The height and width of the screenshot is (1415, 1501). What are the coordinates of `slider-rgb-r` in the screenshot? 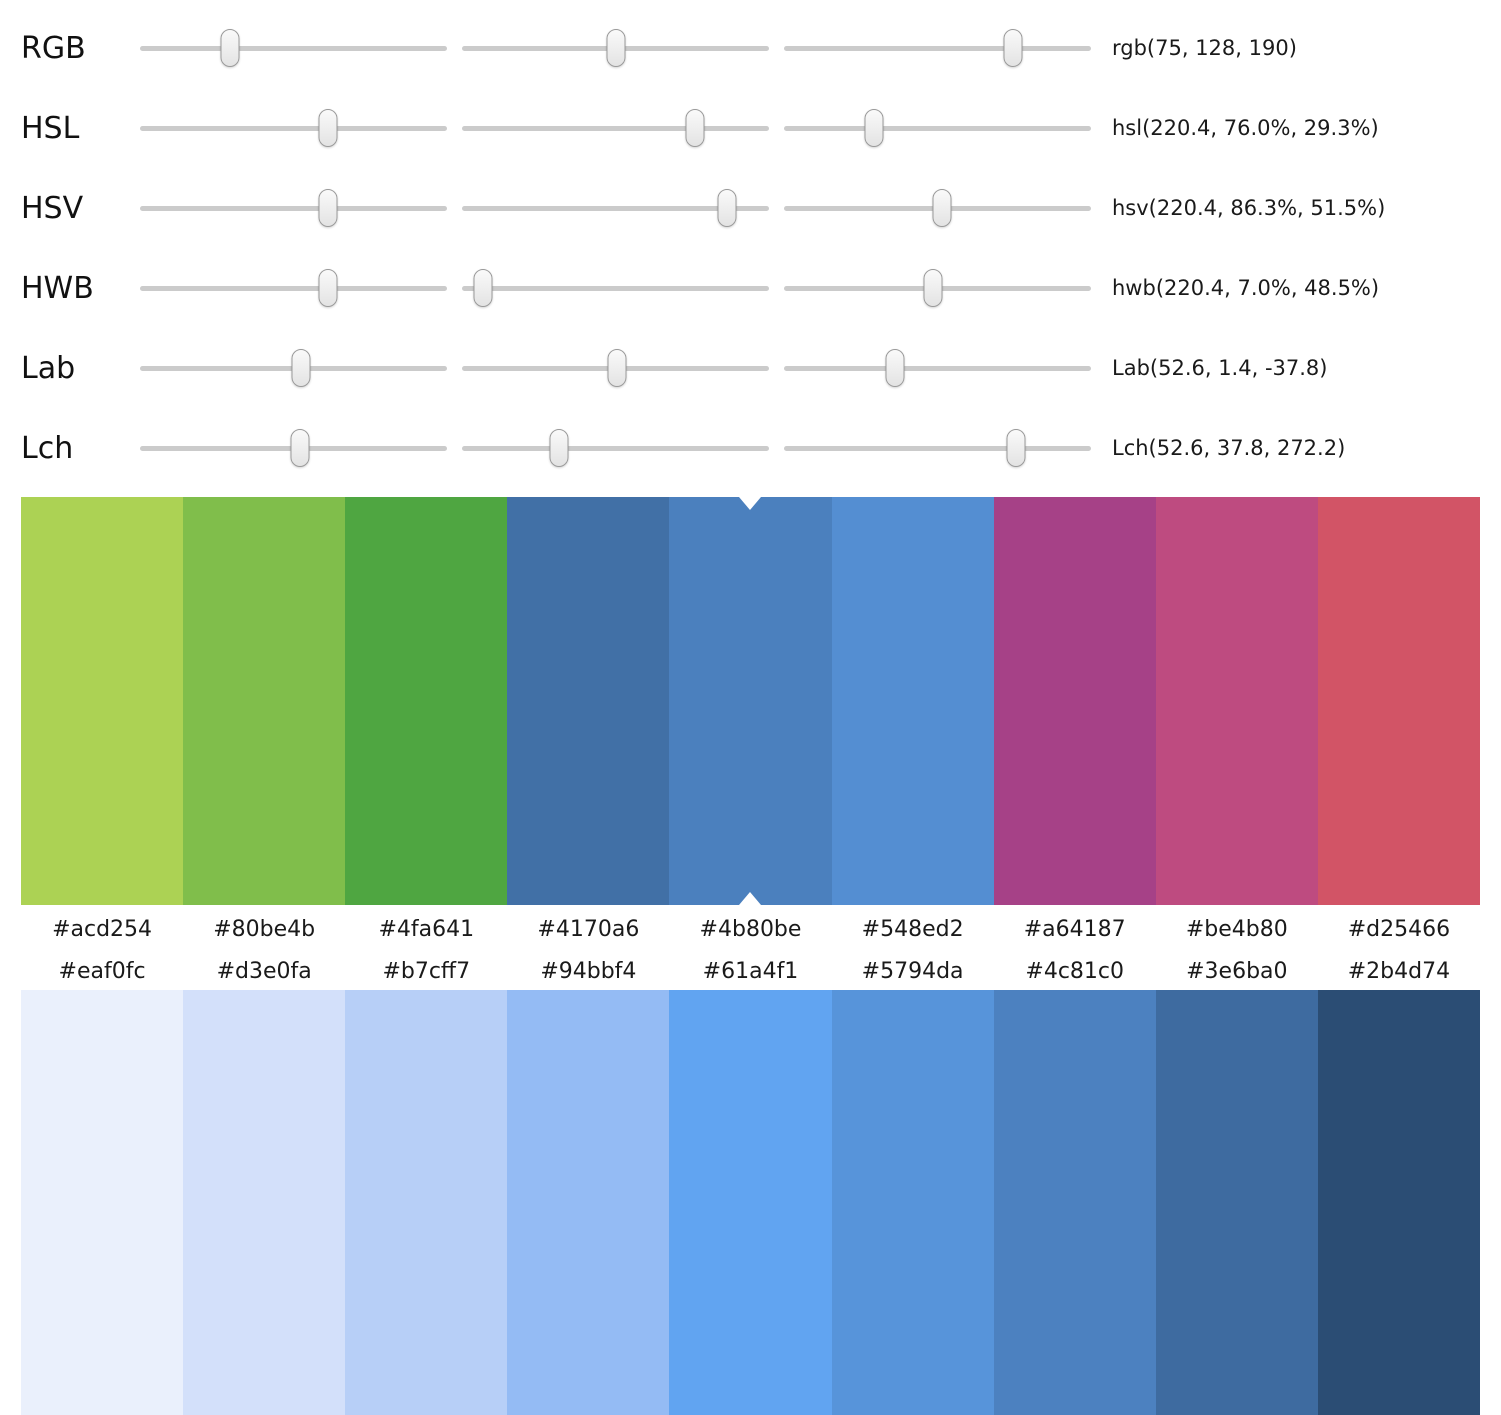 It's located at (293, 48).